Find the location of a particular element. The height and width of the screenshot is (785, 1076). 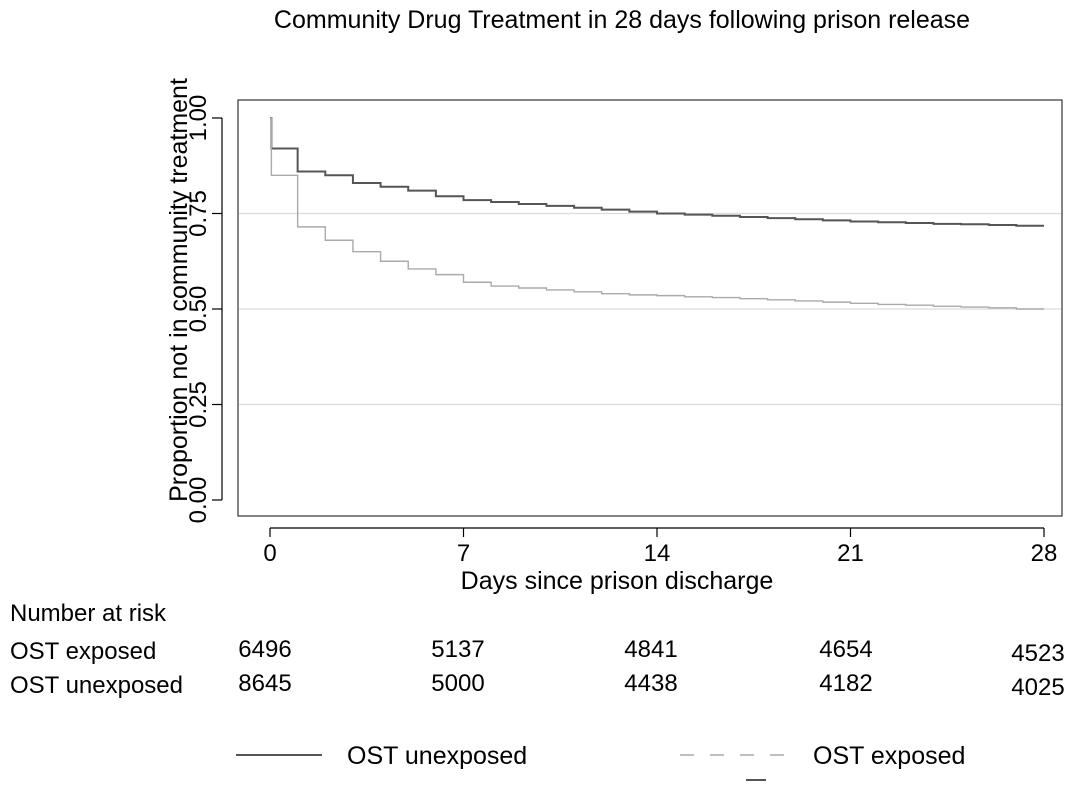

risk-value: 4841 is located at coordinates (650, 649).